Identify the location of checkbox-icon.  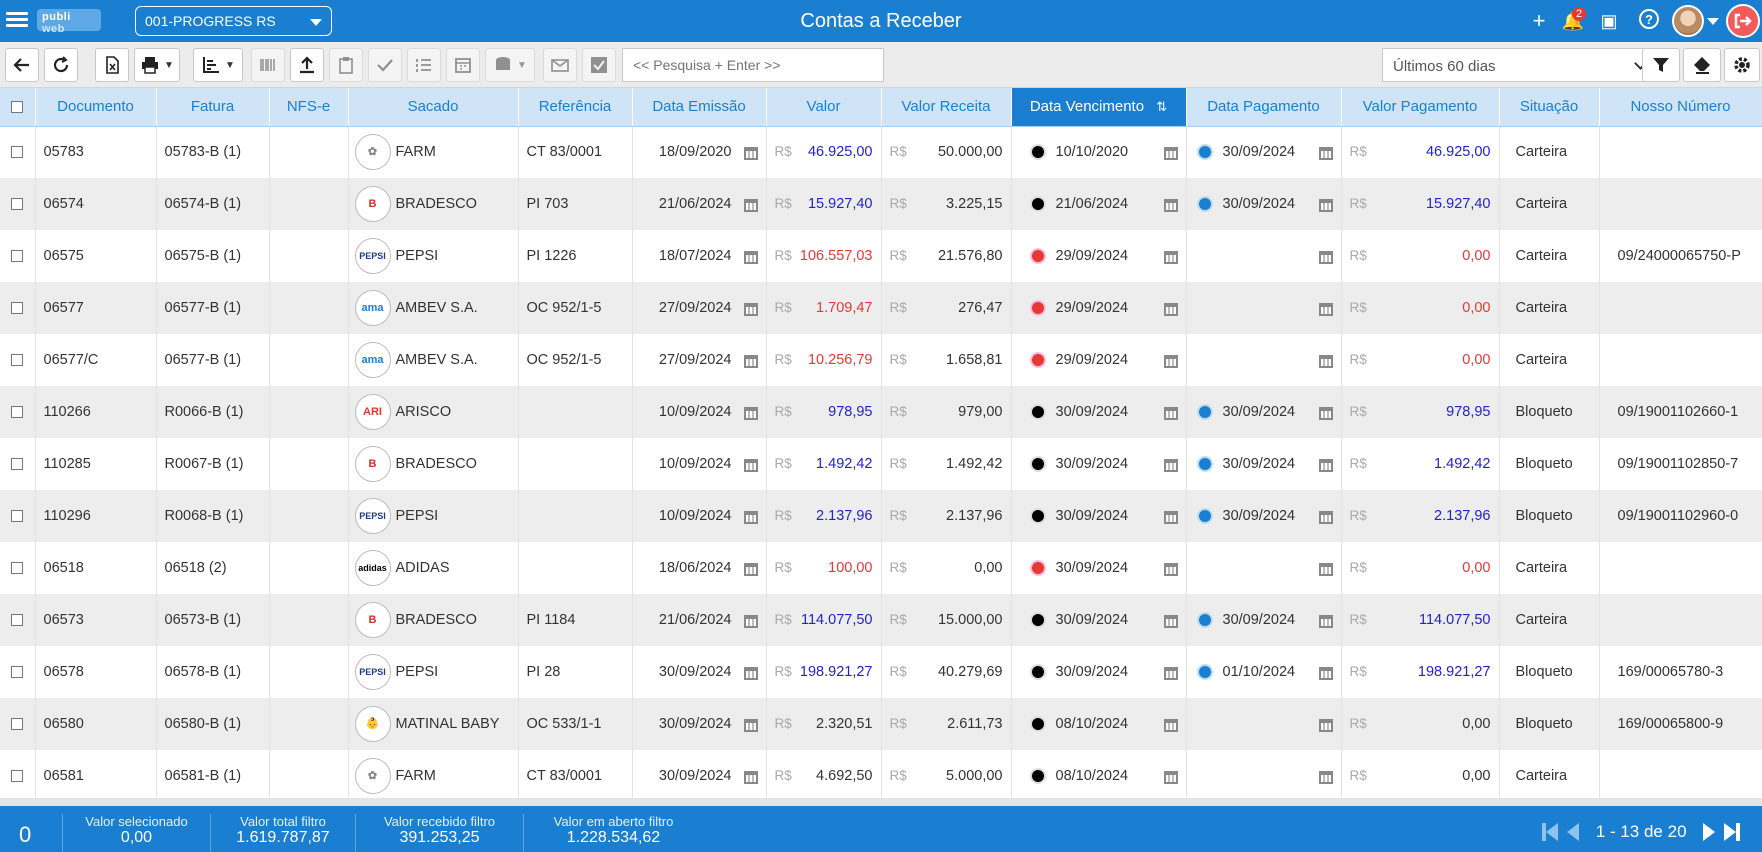
(599, 65).